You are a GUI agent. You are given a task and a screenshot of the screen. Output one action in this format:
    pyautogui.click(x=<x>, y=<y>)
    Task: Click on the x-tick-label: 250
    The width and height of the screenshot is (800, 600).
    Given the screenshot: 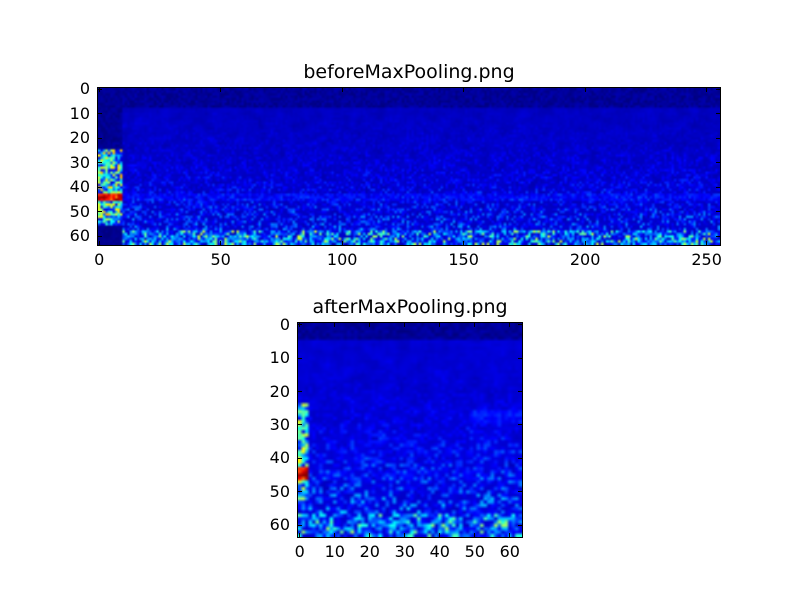 What is the action you would take?
    pyautogui.click(x=706, y=259)
    